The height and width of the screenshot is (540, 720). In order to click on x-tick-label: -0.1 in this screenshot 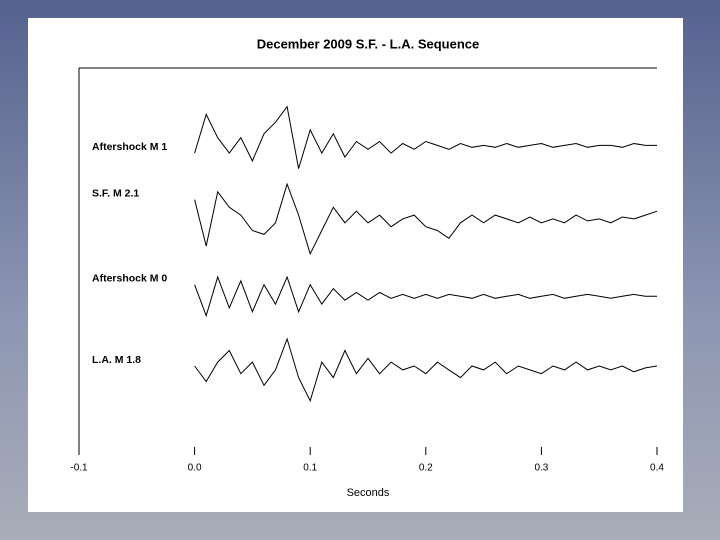, I will do `click(79, 468)`.